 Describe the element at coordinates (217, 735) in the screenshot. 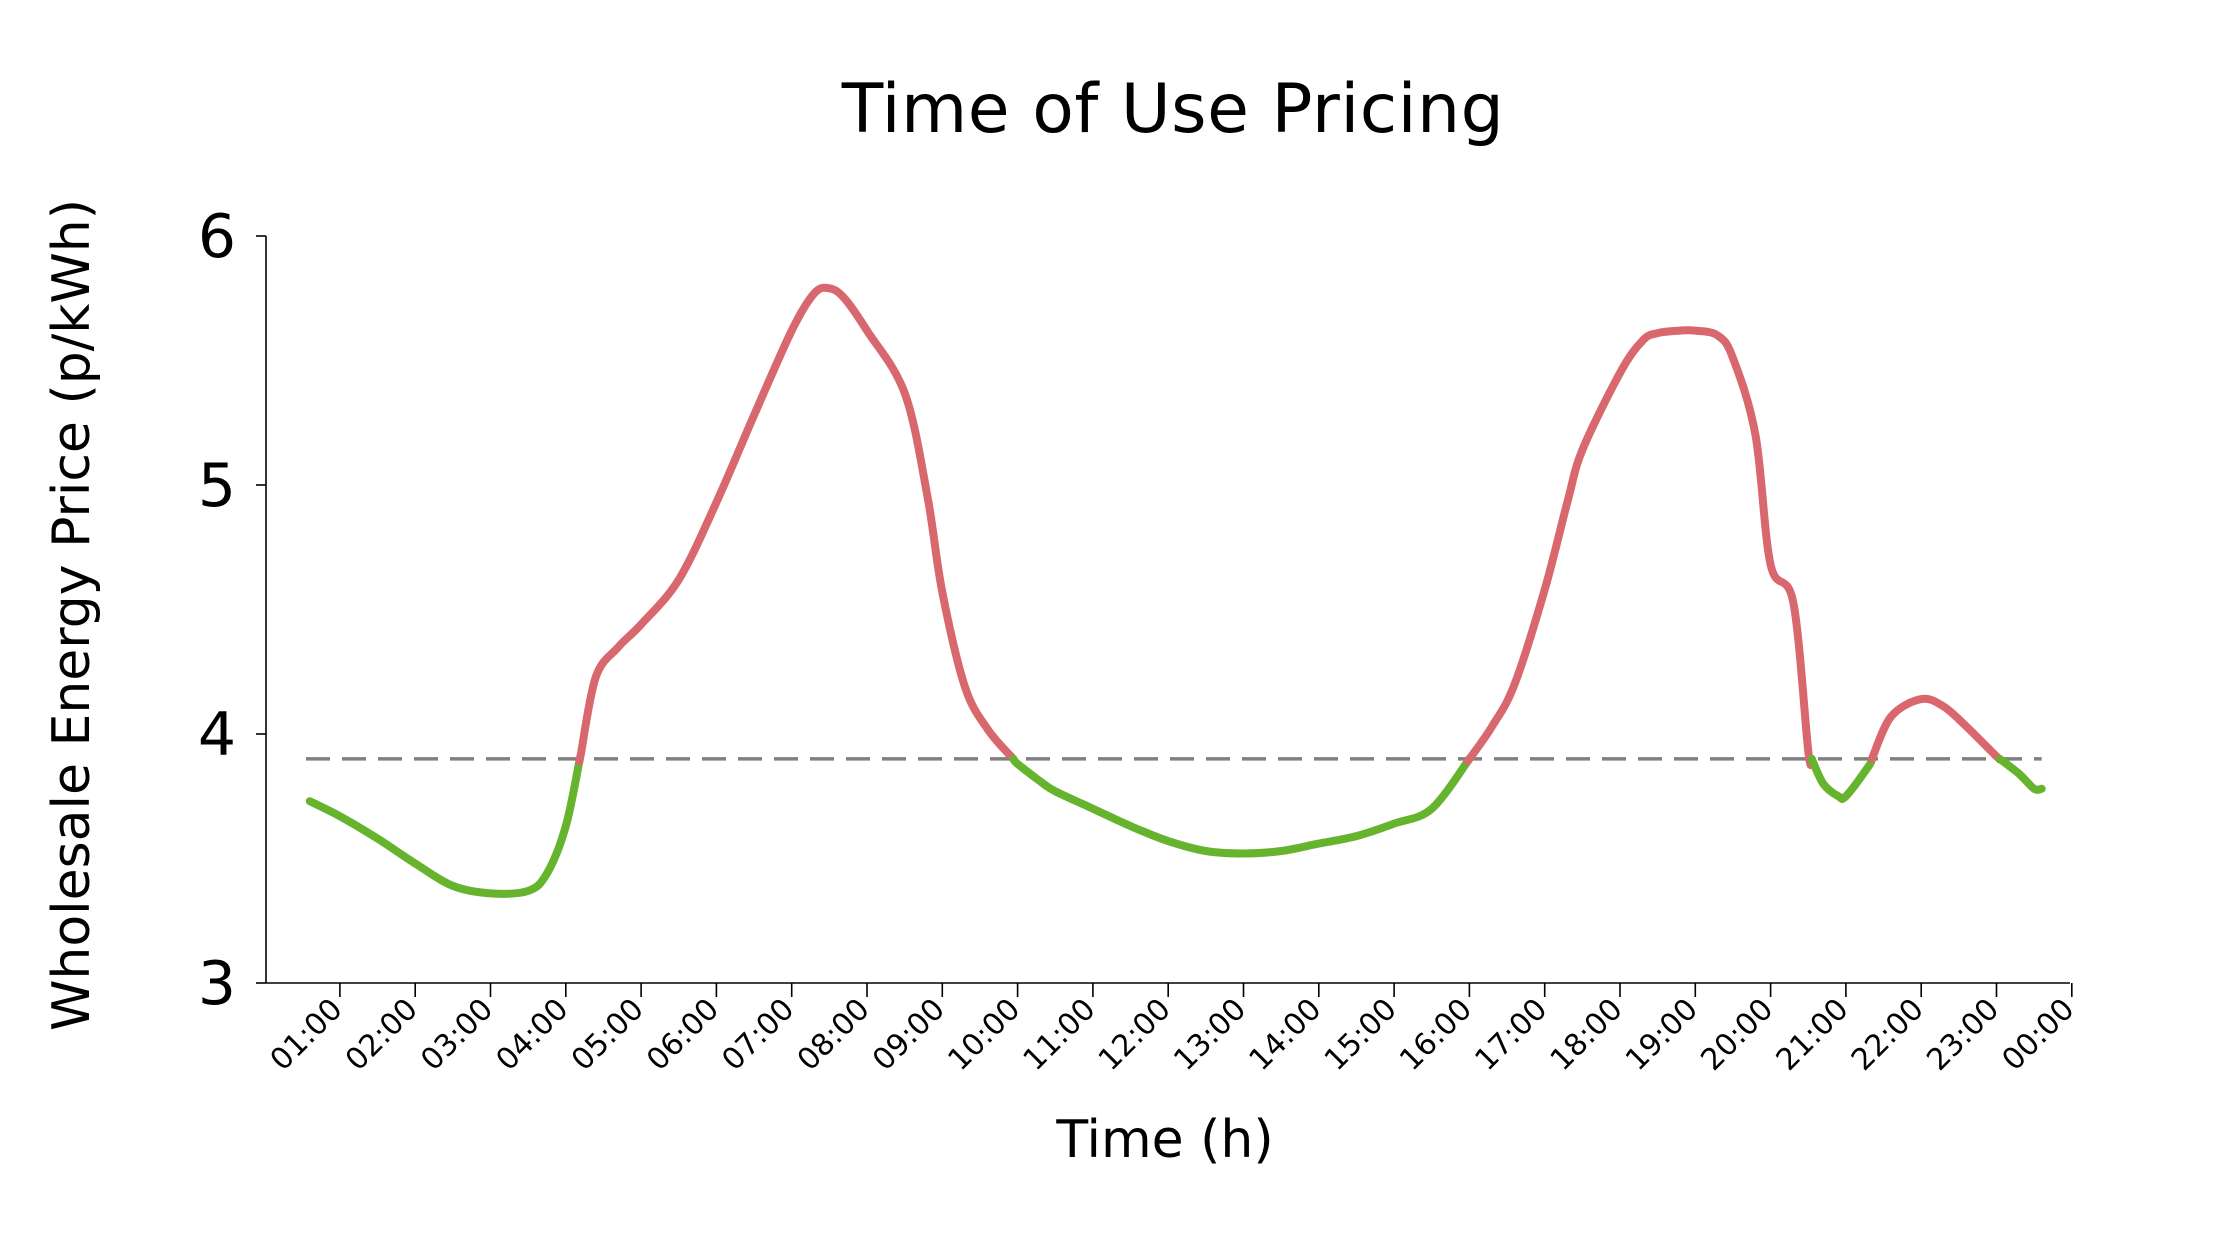

I see `y-tick-label: 4` at that location.